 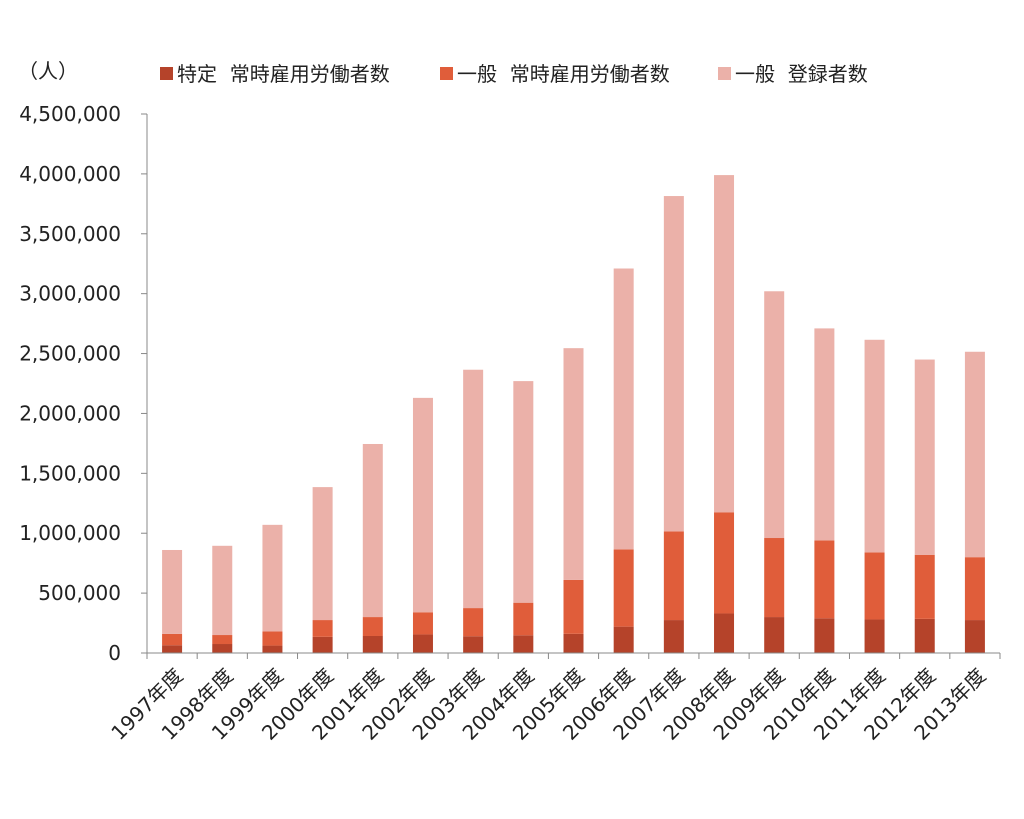 I want to click on y-tick-label: 2,500,000, so click(x=70, y=354).